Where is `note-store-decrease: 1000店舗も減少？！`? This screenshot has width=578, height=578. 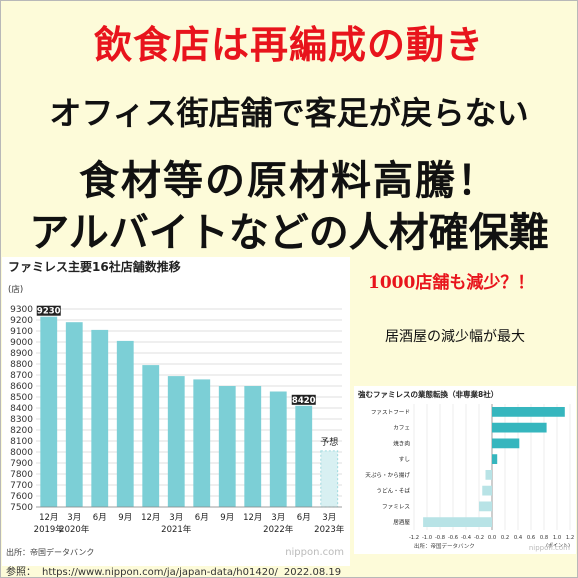
note-store-decrease: 1000店舗も減少？！ is located at coordinates (451, 283).